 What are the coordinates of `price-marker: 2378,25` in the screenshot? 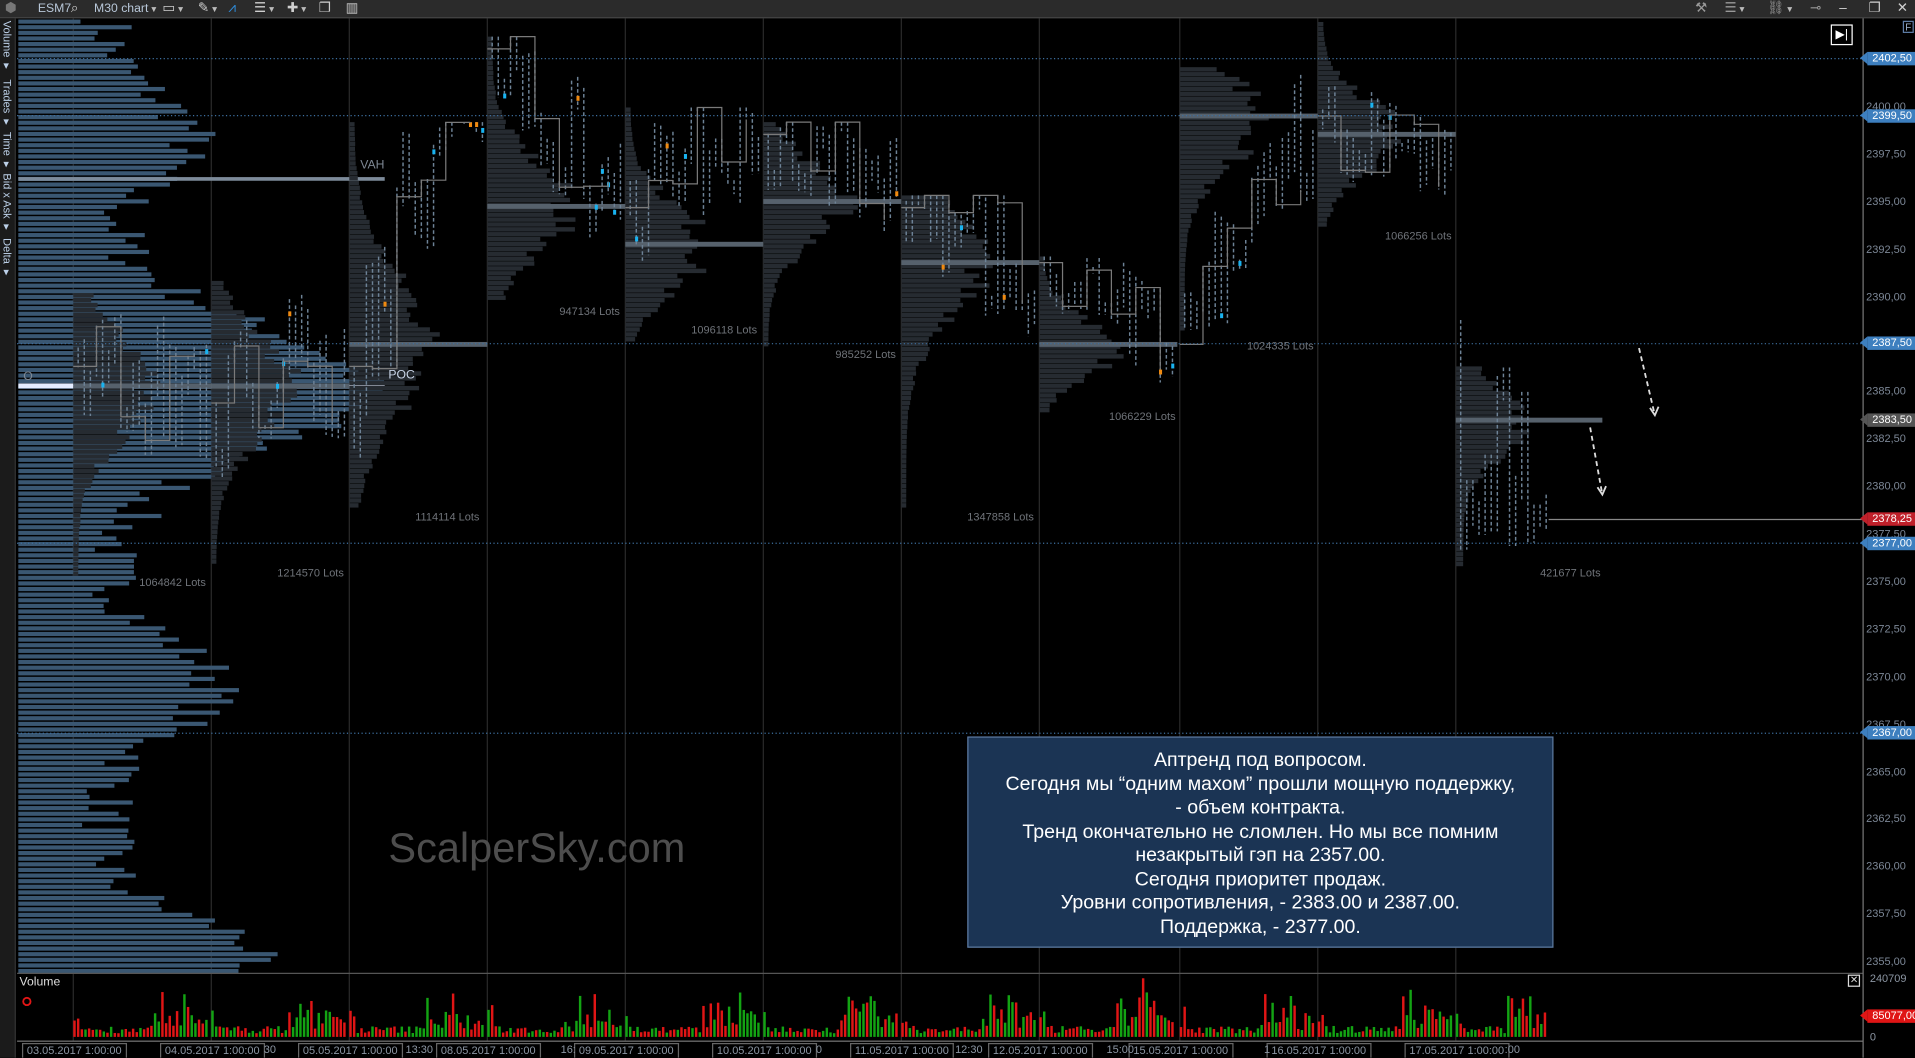 It's located at (1887, 519).